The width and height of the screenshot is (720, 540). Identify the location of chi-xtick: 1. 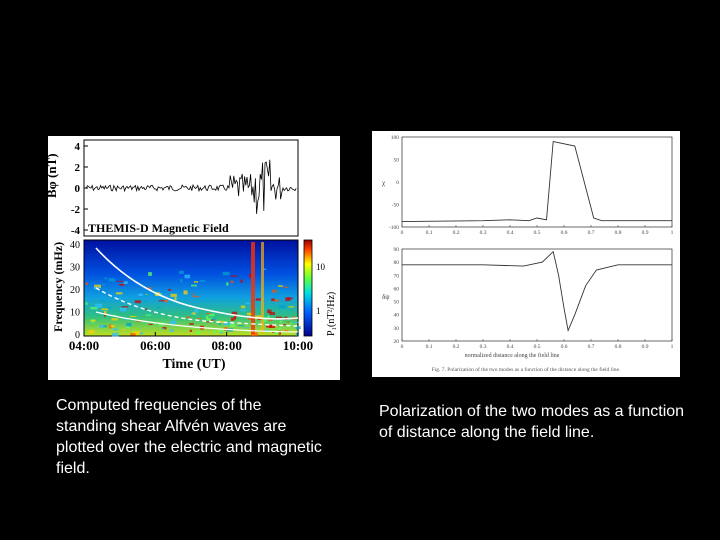
(672, 233).